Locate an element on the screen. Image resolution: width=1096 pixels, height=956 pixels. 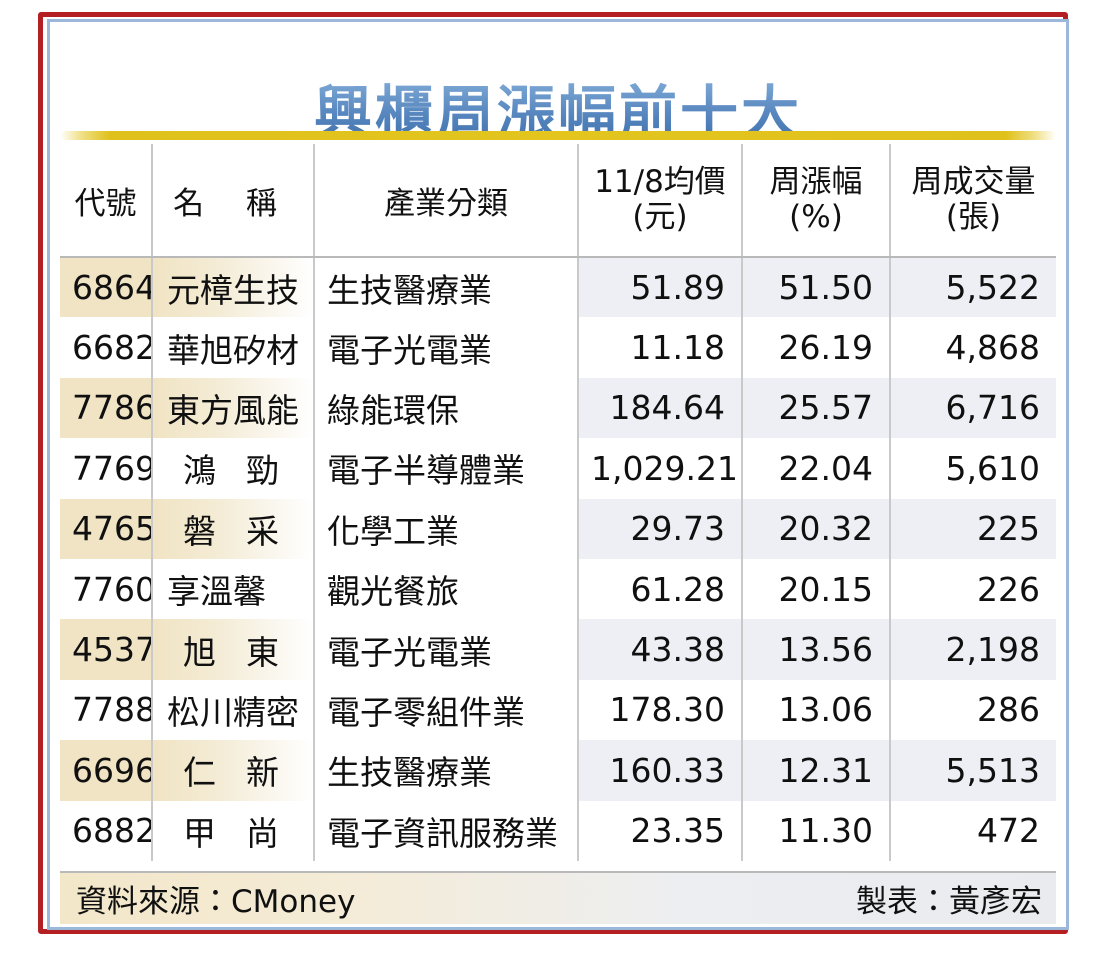
cell-name: 磐采 is located at coordinates (233, 528).